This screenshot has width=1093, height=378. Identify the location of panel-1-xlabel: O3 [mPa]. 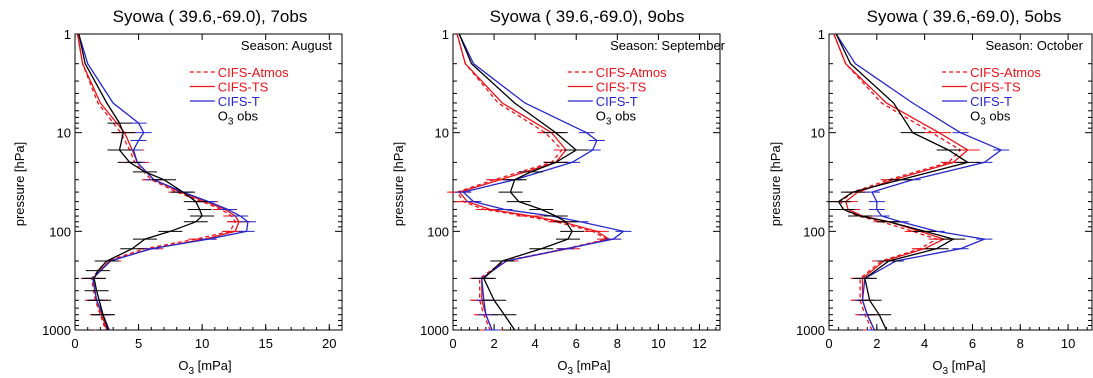
(204, 367).